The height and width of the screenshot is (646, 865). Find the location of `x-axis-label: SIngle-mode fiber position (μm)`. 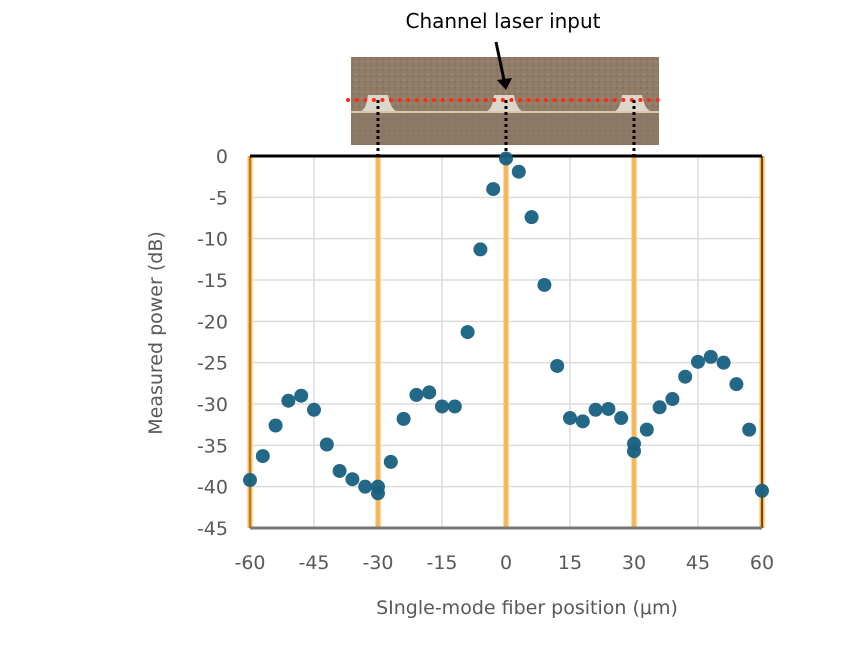

x-axis-label: SIngle-mode fiber position (μm) is located at coordinates (527, 608).